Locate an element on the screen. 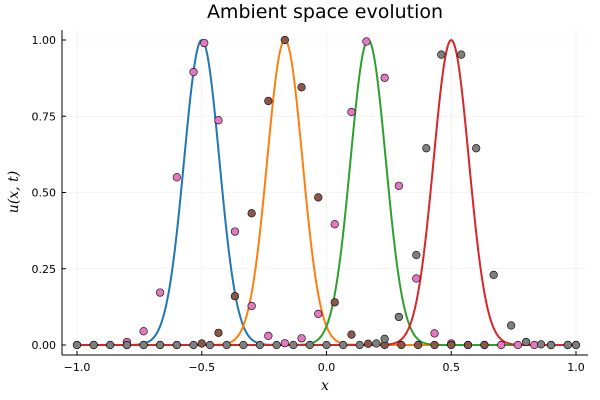  y-tick-label: 0.00 is located at coordinates (44, 345).